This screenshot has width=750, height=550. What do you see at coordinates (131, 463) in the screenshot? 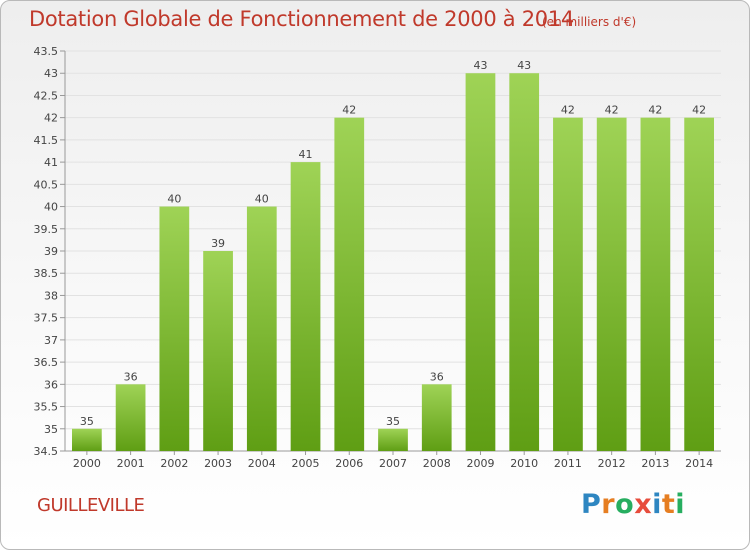
I see `x-tick-label: 2001` at bounding box center [131, 463].